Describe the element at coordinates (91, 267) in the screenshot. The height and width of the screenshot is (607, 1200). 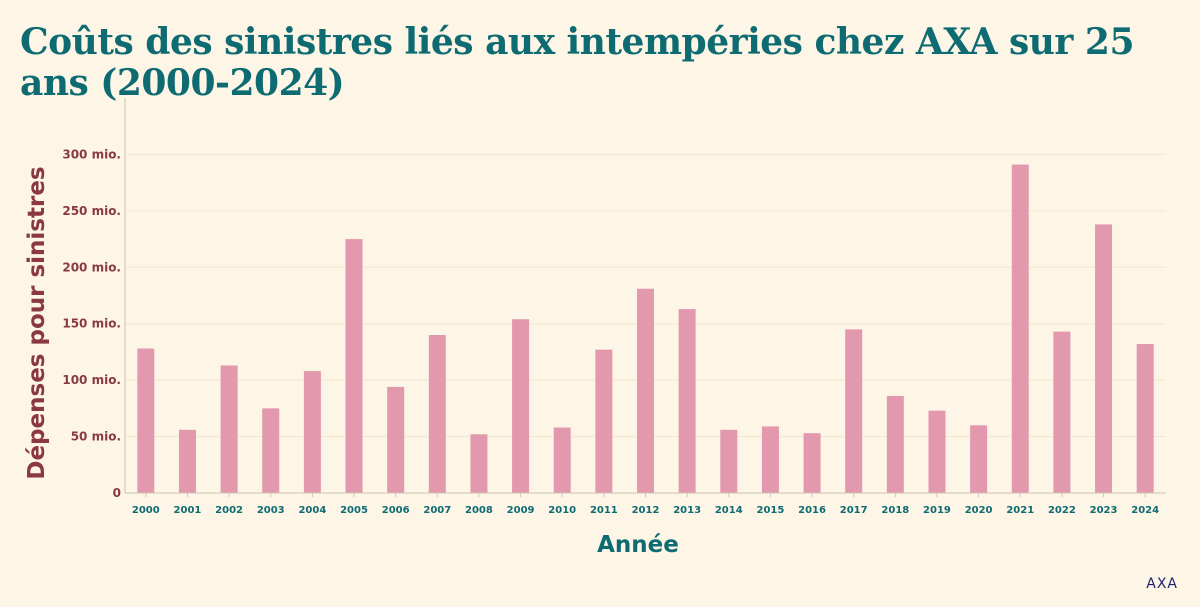
I see `y-tick-label: 200 mio.` at that location.